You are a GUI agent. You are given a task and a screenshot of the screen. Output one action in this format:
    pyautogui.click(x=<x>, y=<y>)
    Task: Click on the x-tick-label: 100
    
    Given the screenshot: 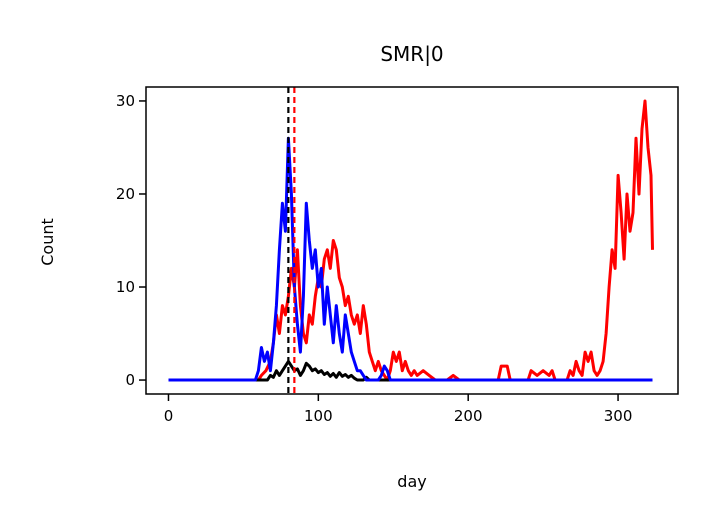 What is the action you would take?
    pyautogui.click(x=318, y=416)
    